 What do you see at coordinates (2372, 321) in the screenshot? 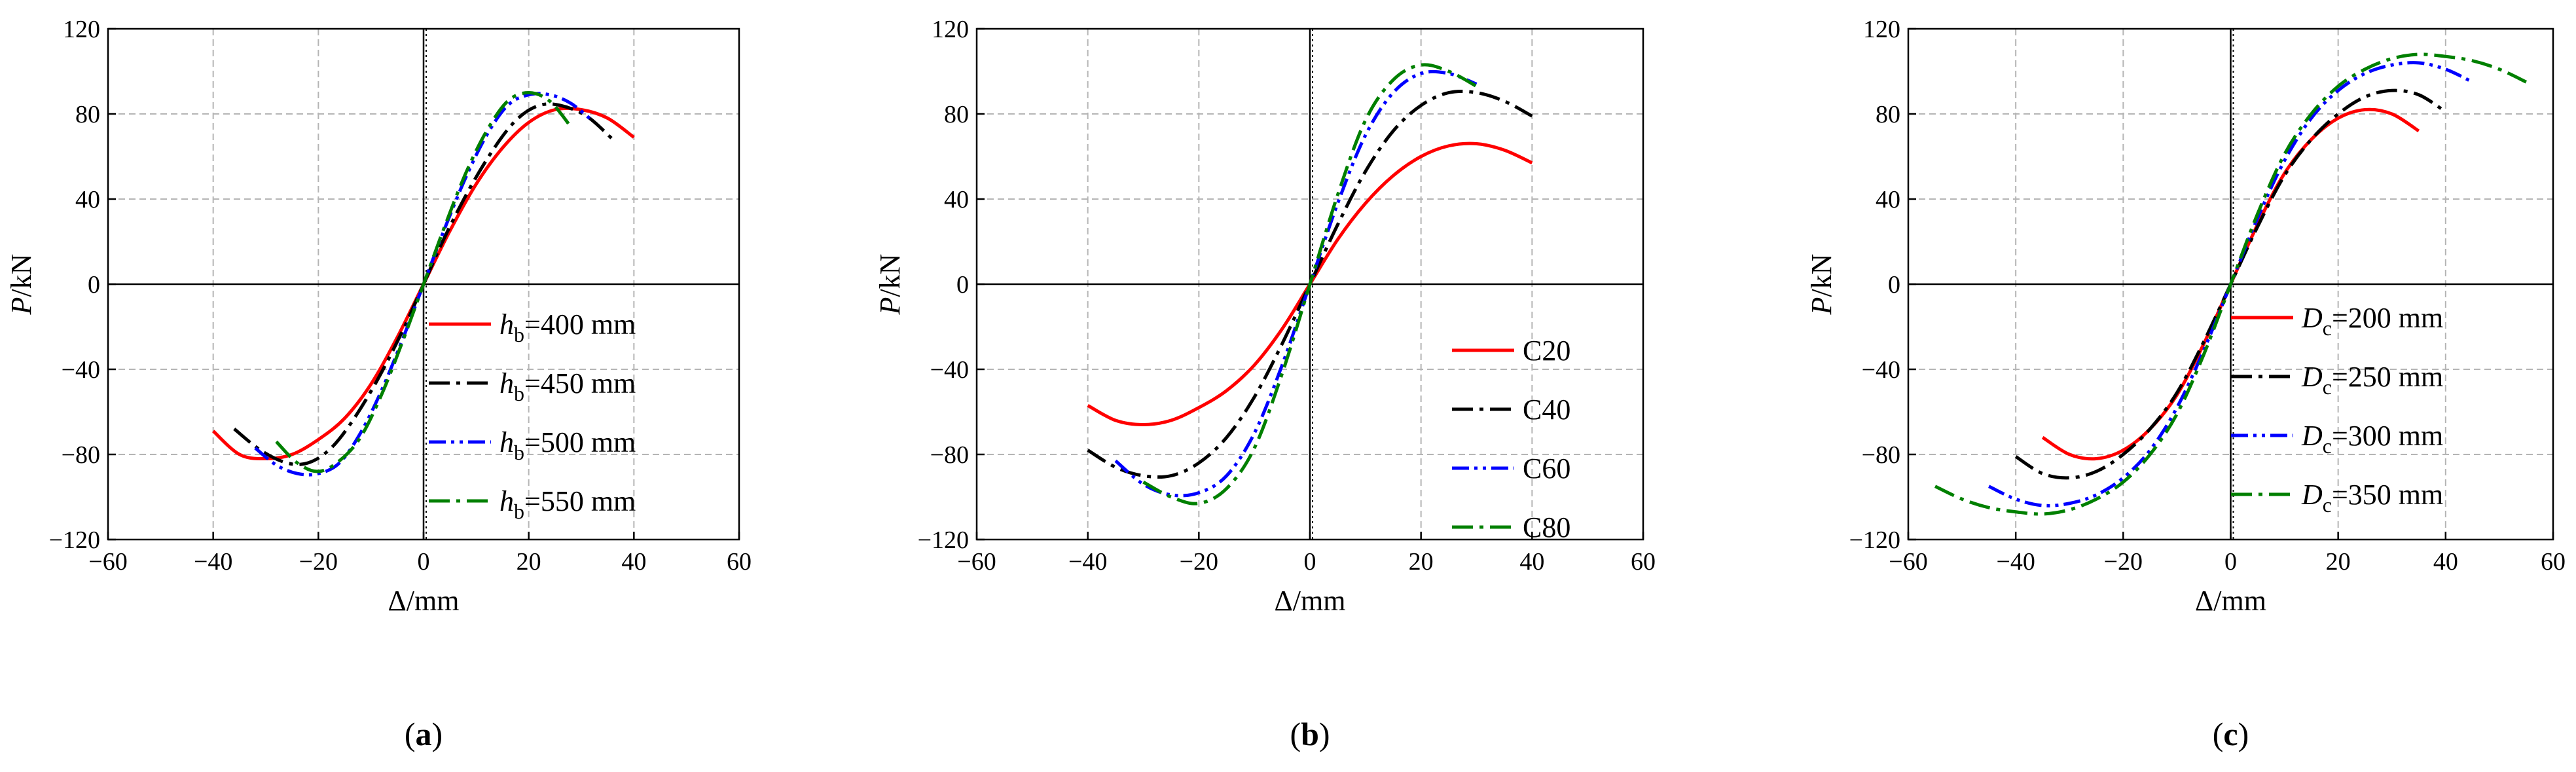
I see `legend-label-0: Dc=200 mm` at bounding box center [2372, 321].